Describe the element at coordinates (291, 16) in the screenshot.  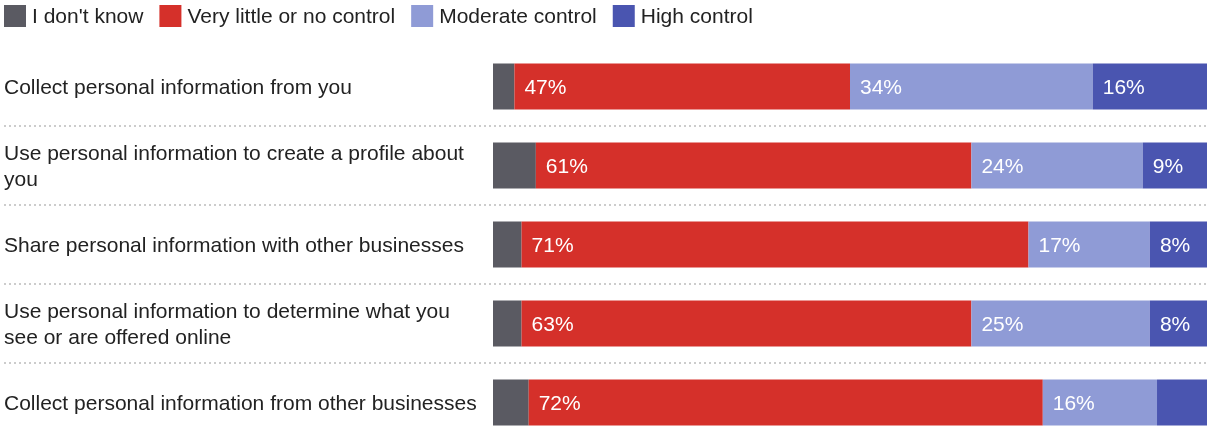
I see `legend-label: Very little or no control` at that location.